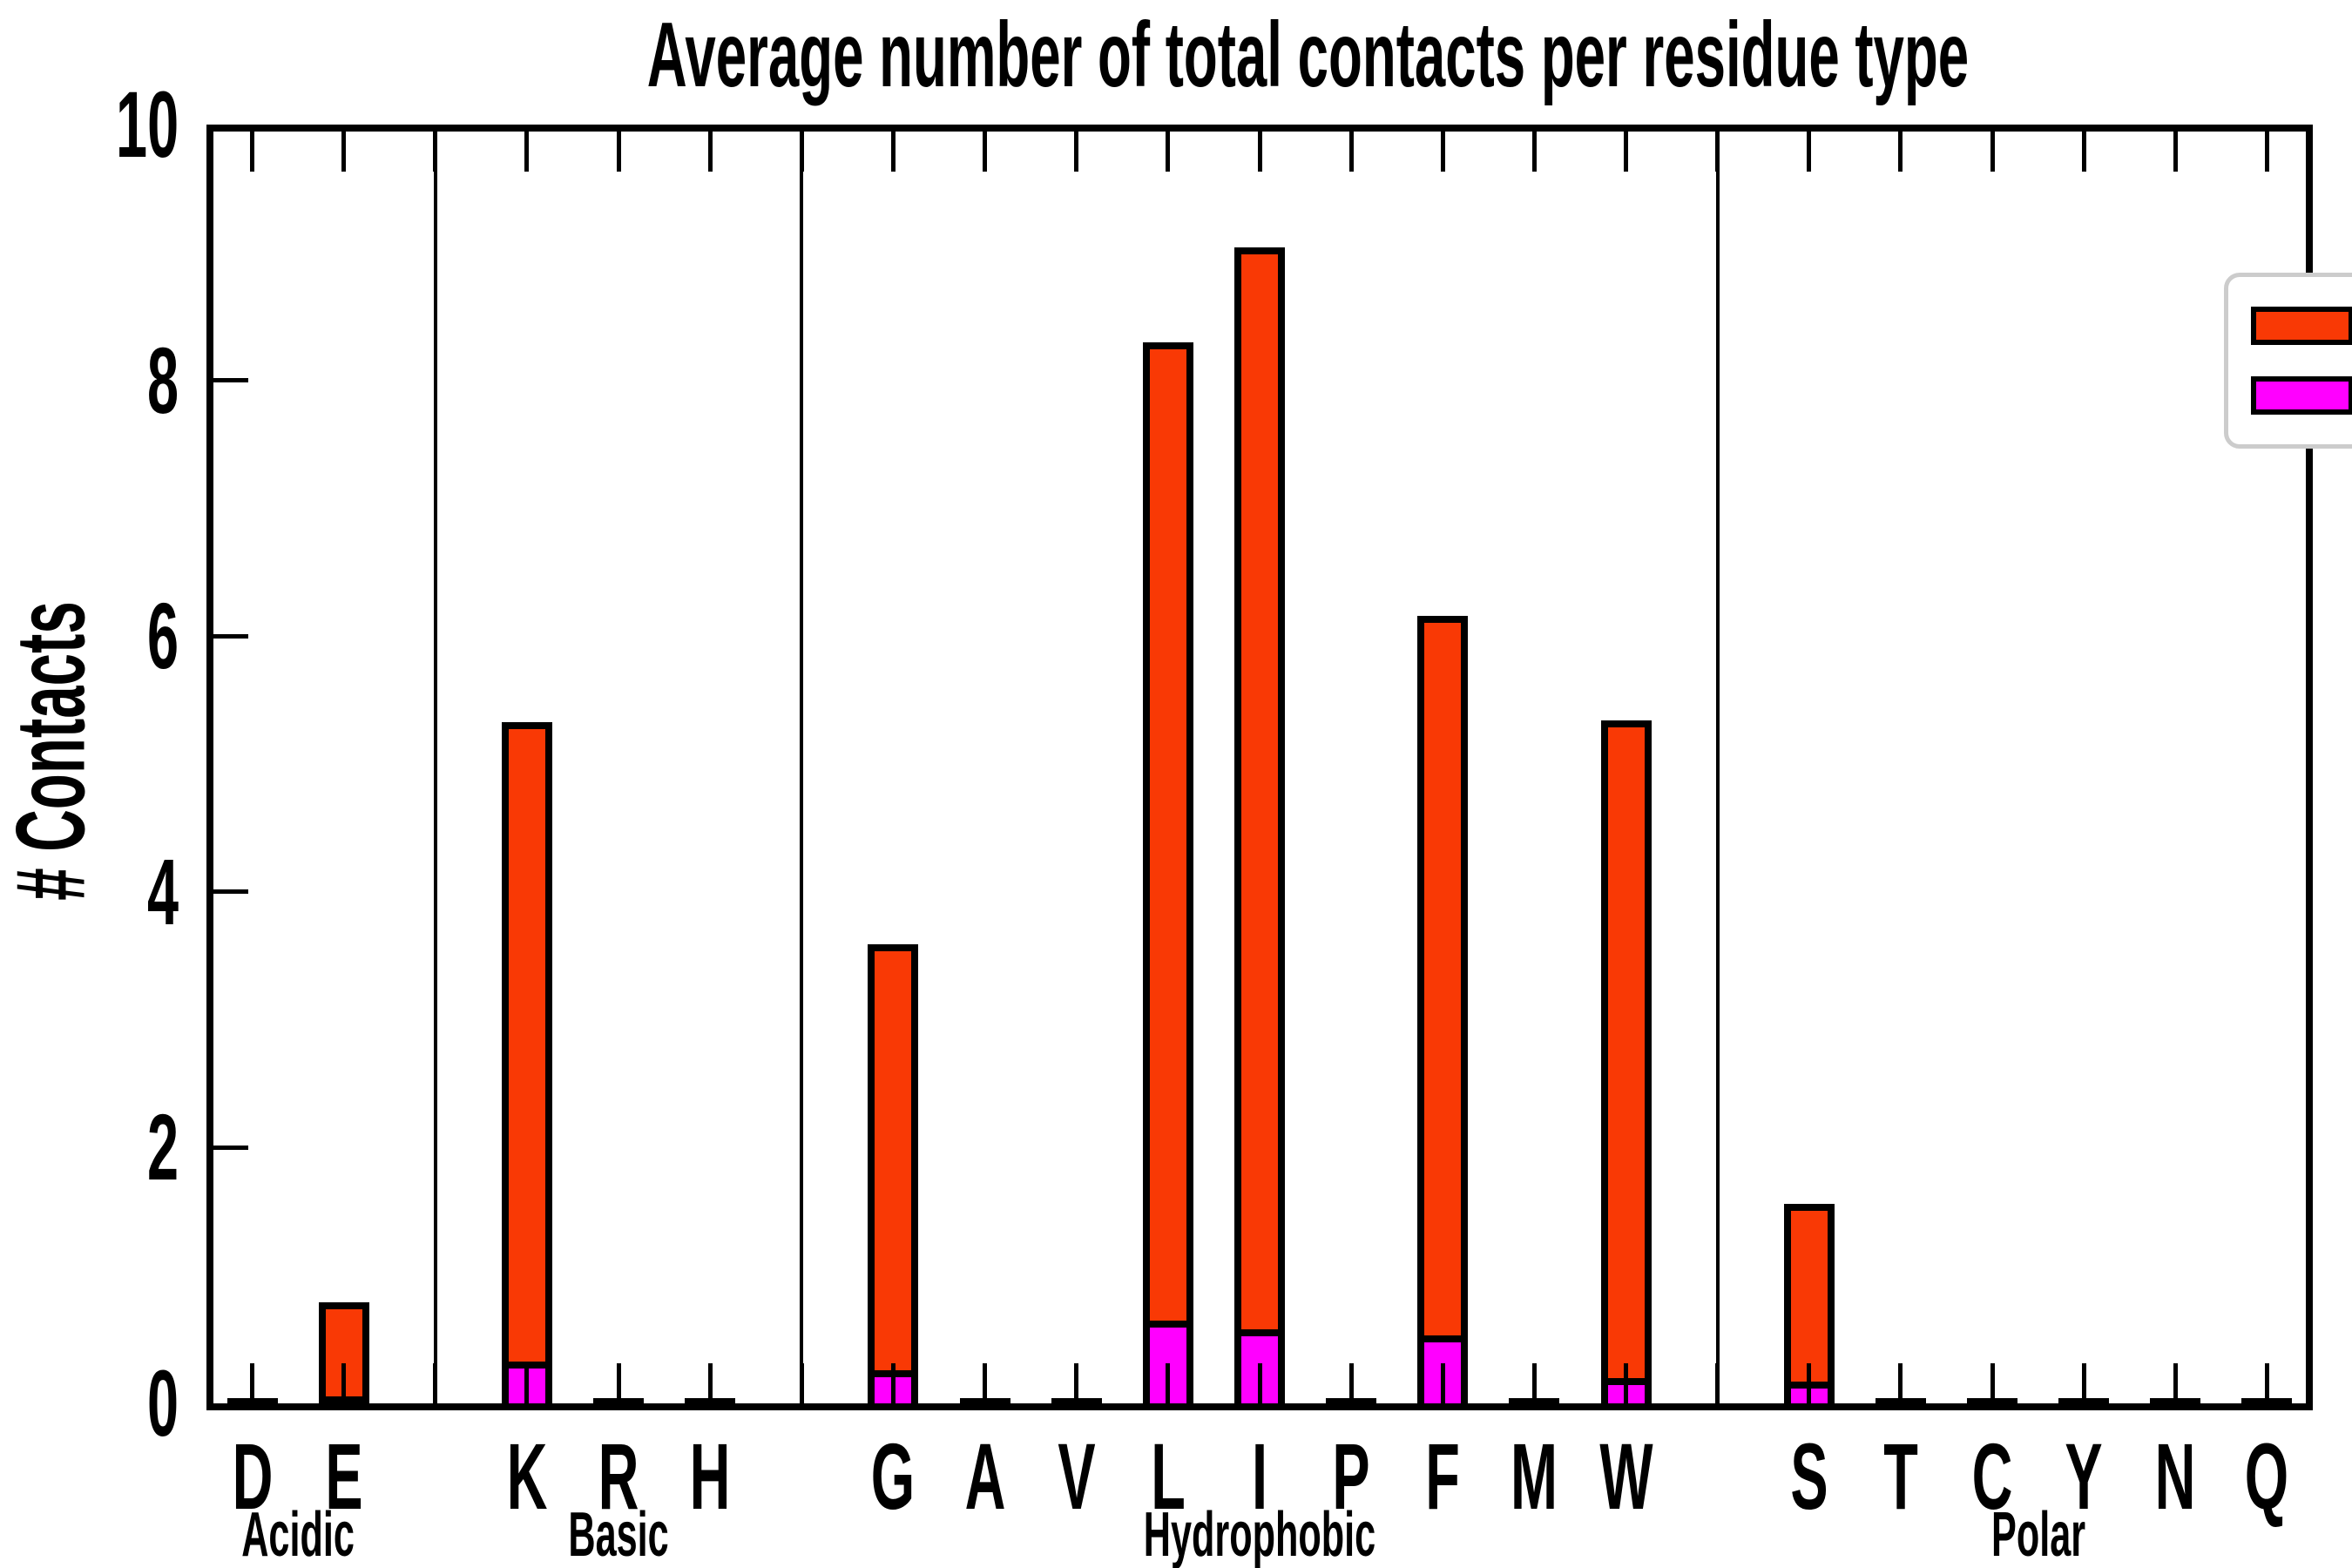 The height and width of the screenshot is (1568, 2352). Describe the element at coordinates (2267, 1476) in the screenshot. I see `x-tick-label-Q: Q` at that location.